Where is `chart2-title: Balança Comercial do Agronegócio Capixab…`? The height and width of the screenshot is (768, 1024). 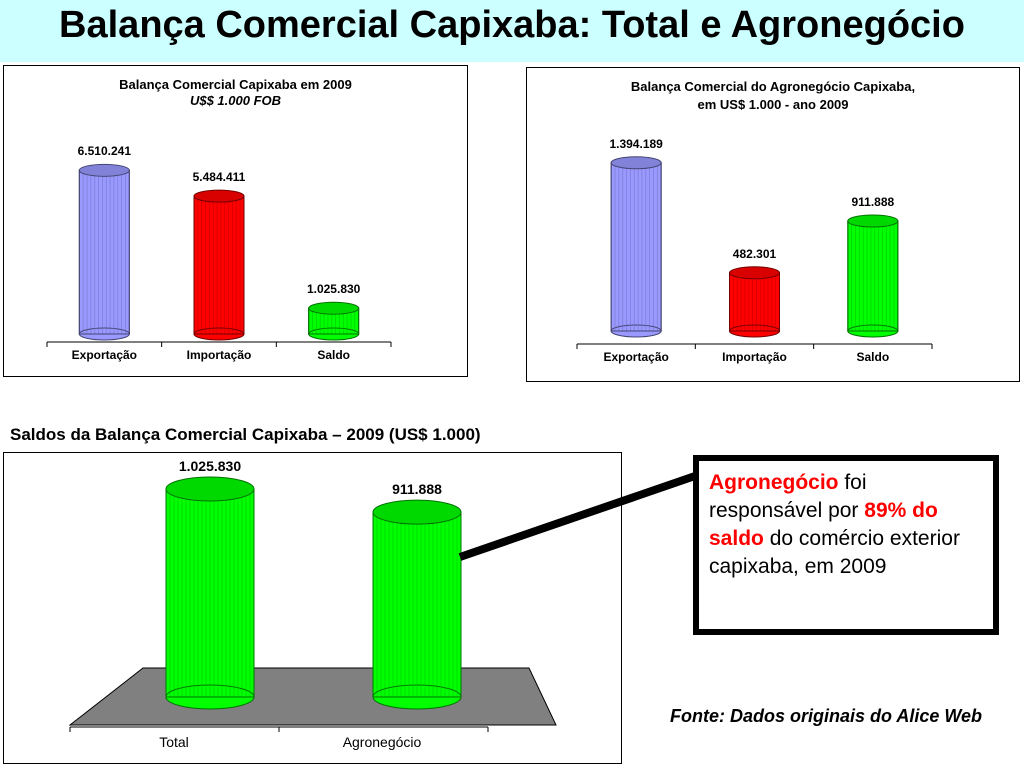
chart2-title: Balança Comercial do Agronegócio Capixab… is located at coordinates (773, 86).